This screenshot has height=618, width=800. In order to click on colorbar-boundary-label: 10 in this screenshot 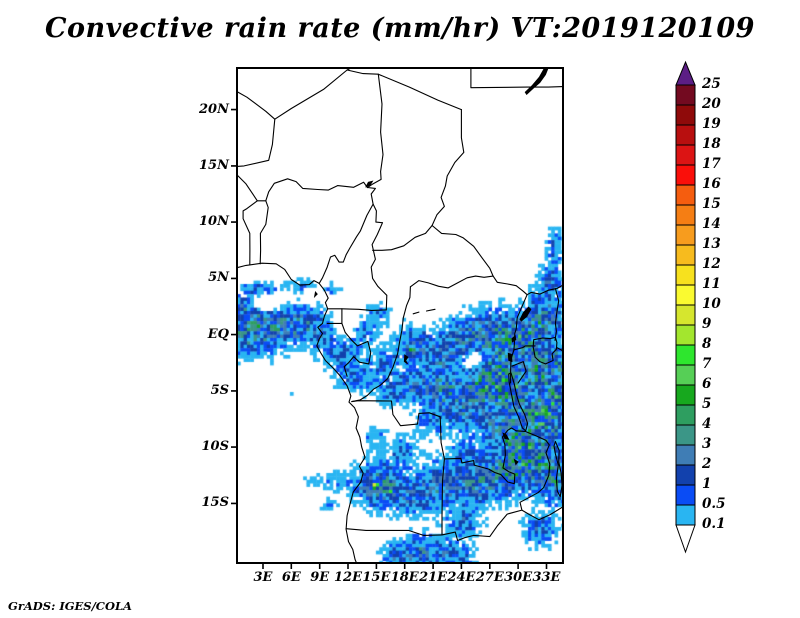, I will do `click(711, 304)`.